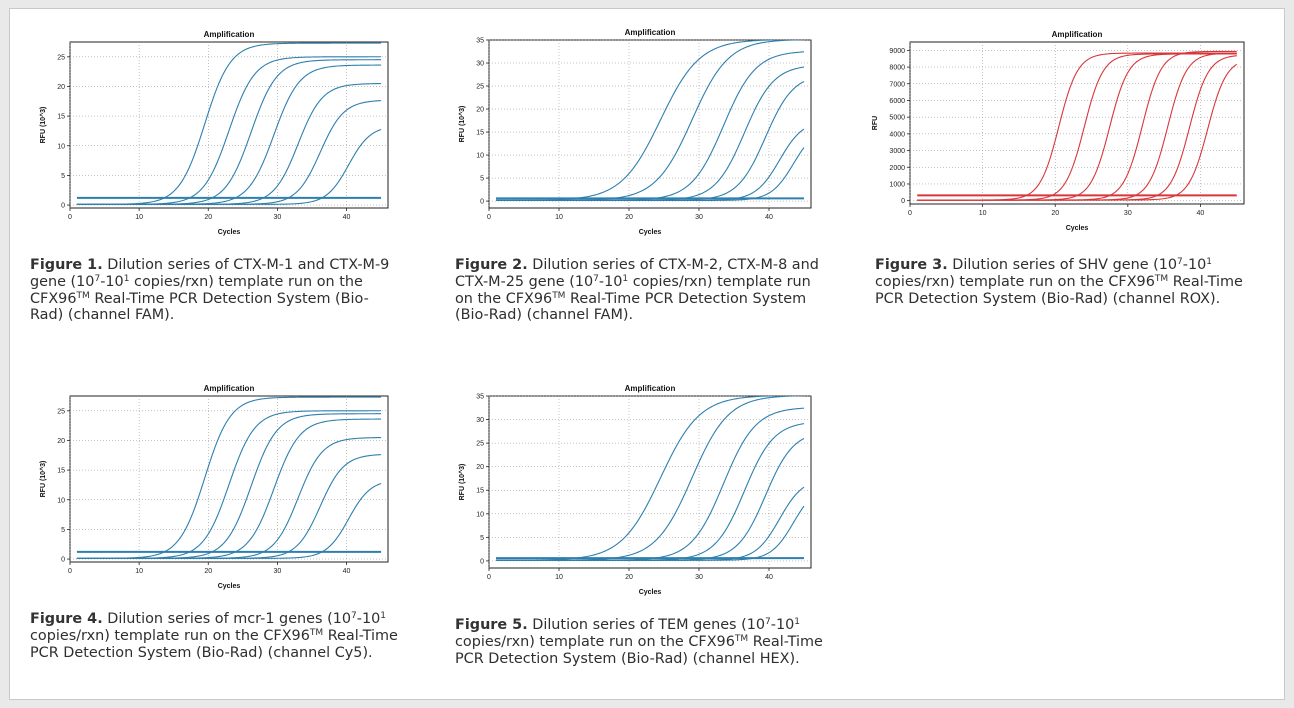  I want to click on y-tick-label: 4000, so click(897, 134).